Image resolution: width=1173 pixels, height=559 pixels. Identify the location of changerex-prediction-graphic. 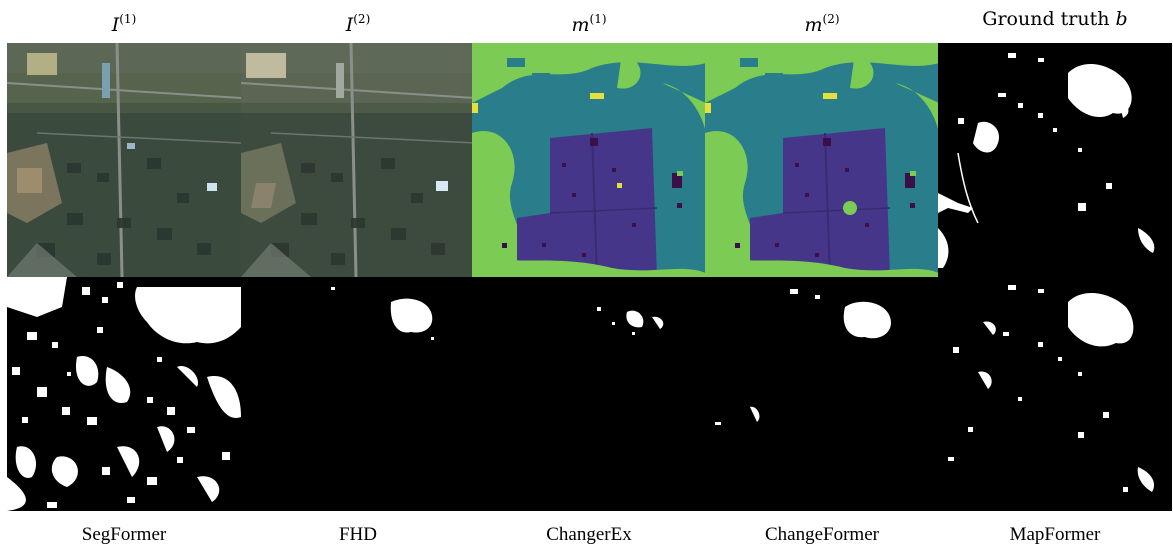
(589, 394).